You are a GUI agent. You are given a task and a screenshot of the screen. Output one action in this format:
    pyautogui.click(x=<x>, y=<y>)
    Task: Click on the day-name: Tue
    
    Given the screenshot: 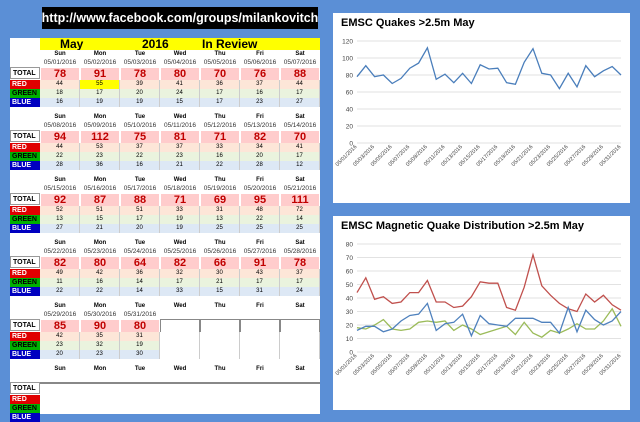 What is the action you would take?
    pyautogui.click(x=140, y=54)
    